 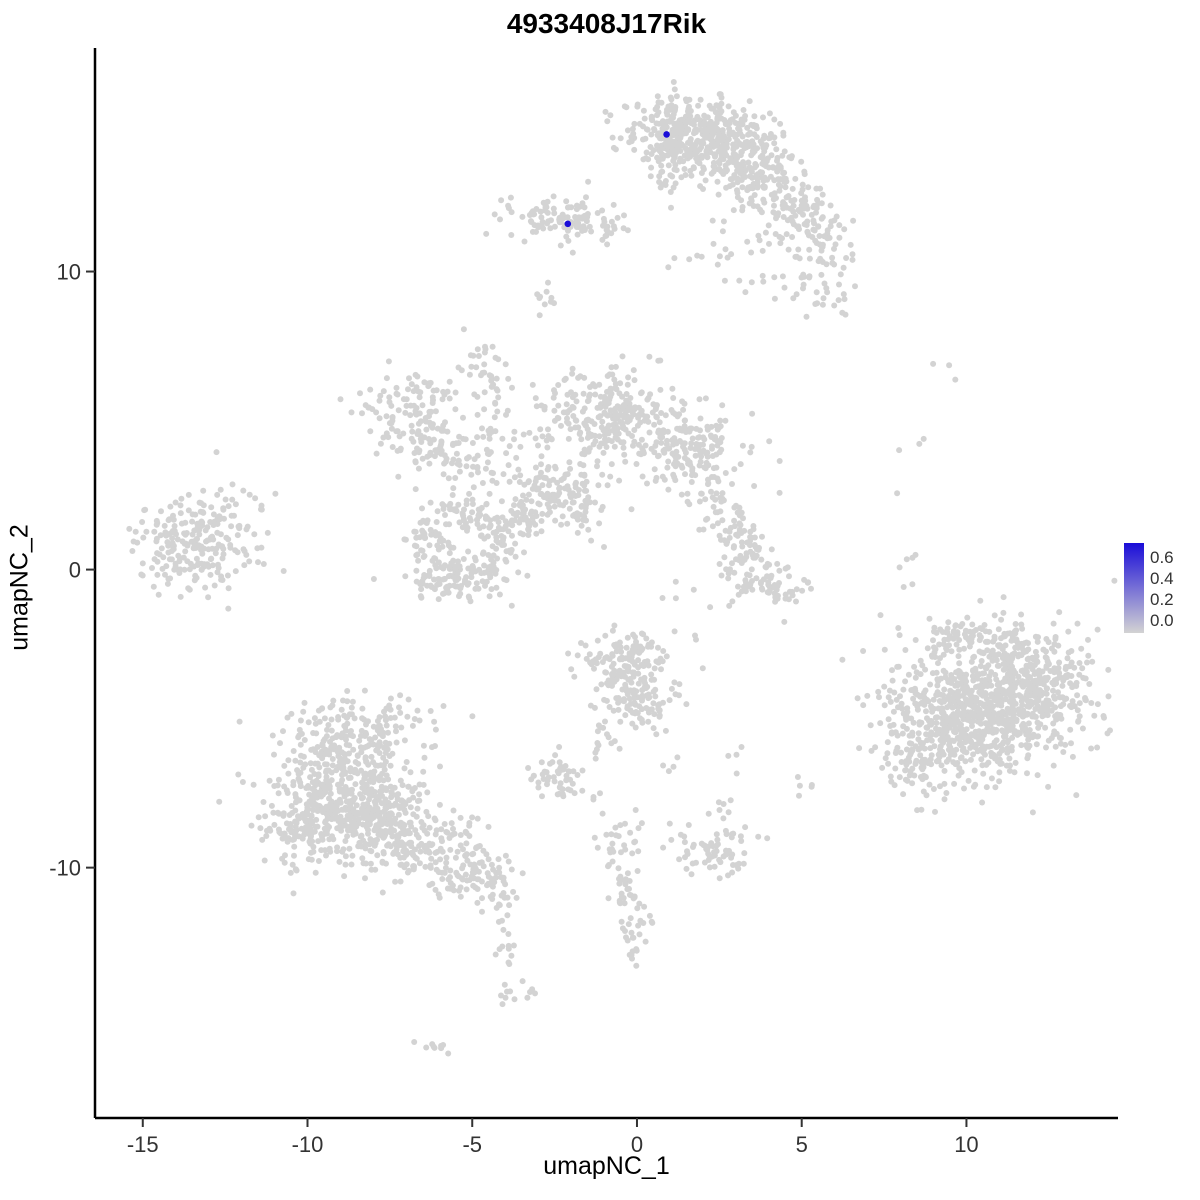 I want to click on legend-tick-label: 0.0, so click(x=1162, y=620).